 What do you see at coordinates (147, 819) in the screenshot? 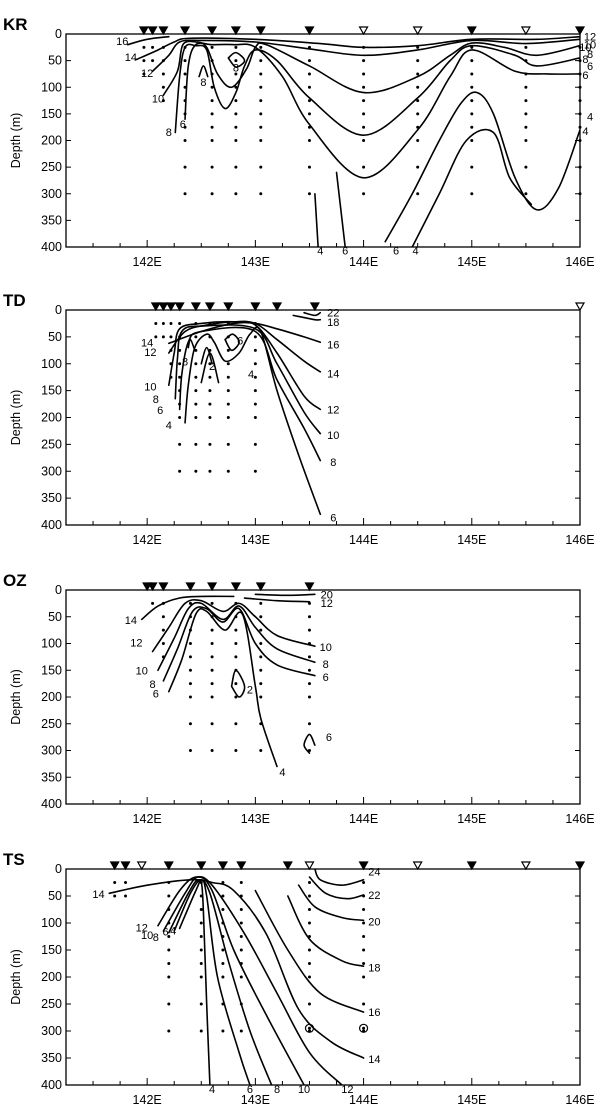
I see `x-tick-label: 142E` at bounding box center [147, 819].